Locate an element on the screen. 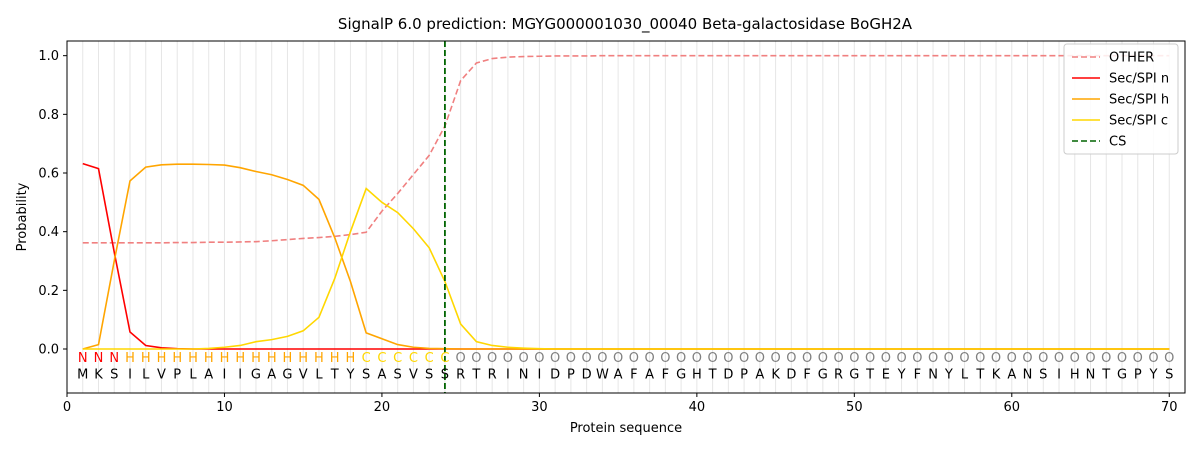 Image resolution: width=1200 pixels, height=450 pixels. legend: OTHER Sec/SPI n Sec/SPI h Sec/SPI c CS is located at coordinates (1121, 99).